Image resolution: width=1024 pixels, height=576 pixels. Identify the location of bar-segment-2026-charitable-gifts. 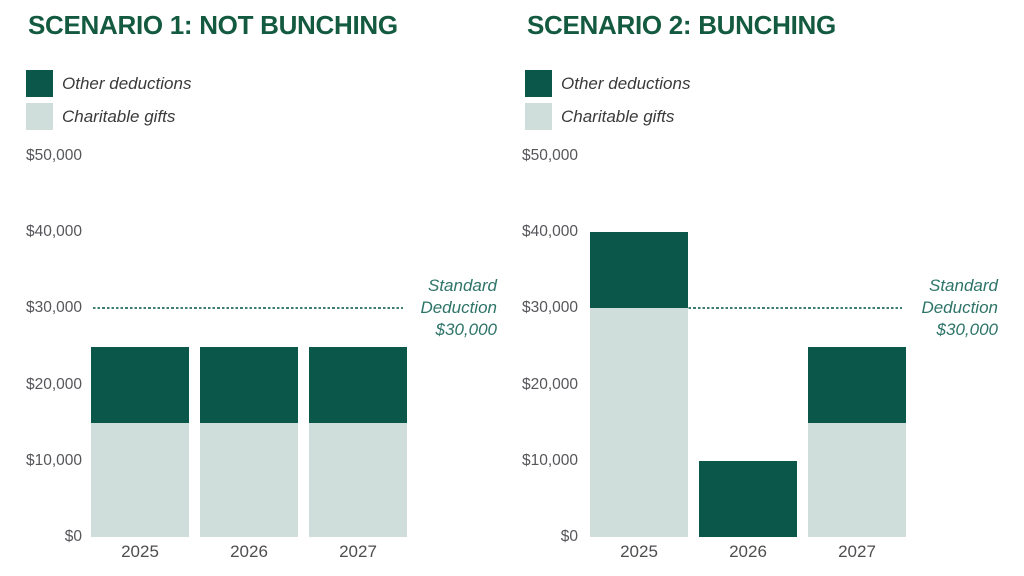
(249, 479).